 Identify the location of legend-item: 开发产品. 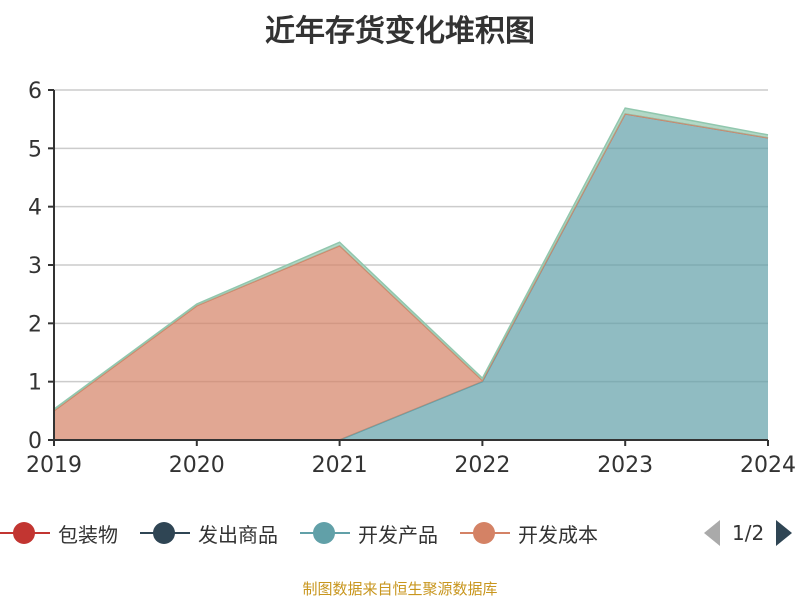
(369, 533).